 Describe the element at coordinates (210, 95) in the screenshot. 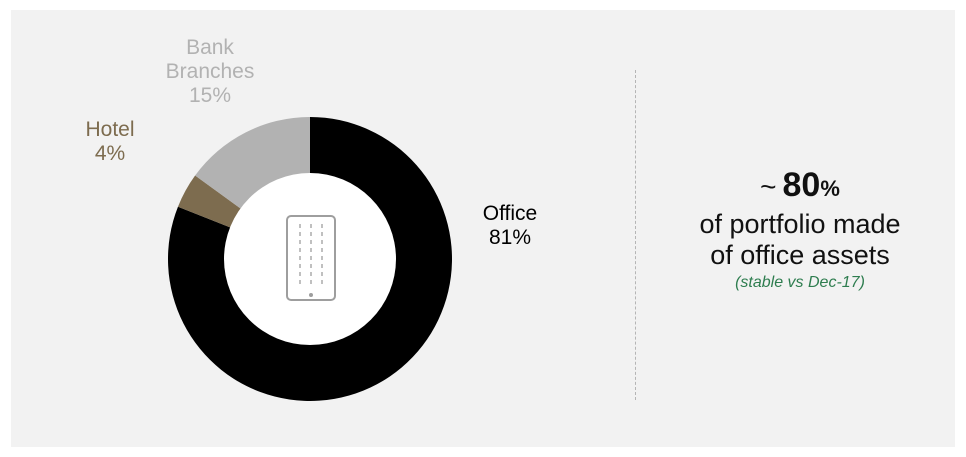

I see `bank-branches-value: 15%` at that location.